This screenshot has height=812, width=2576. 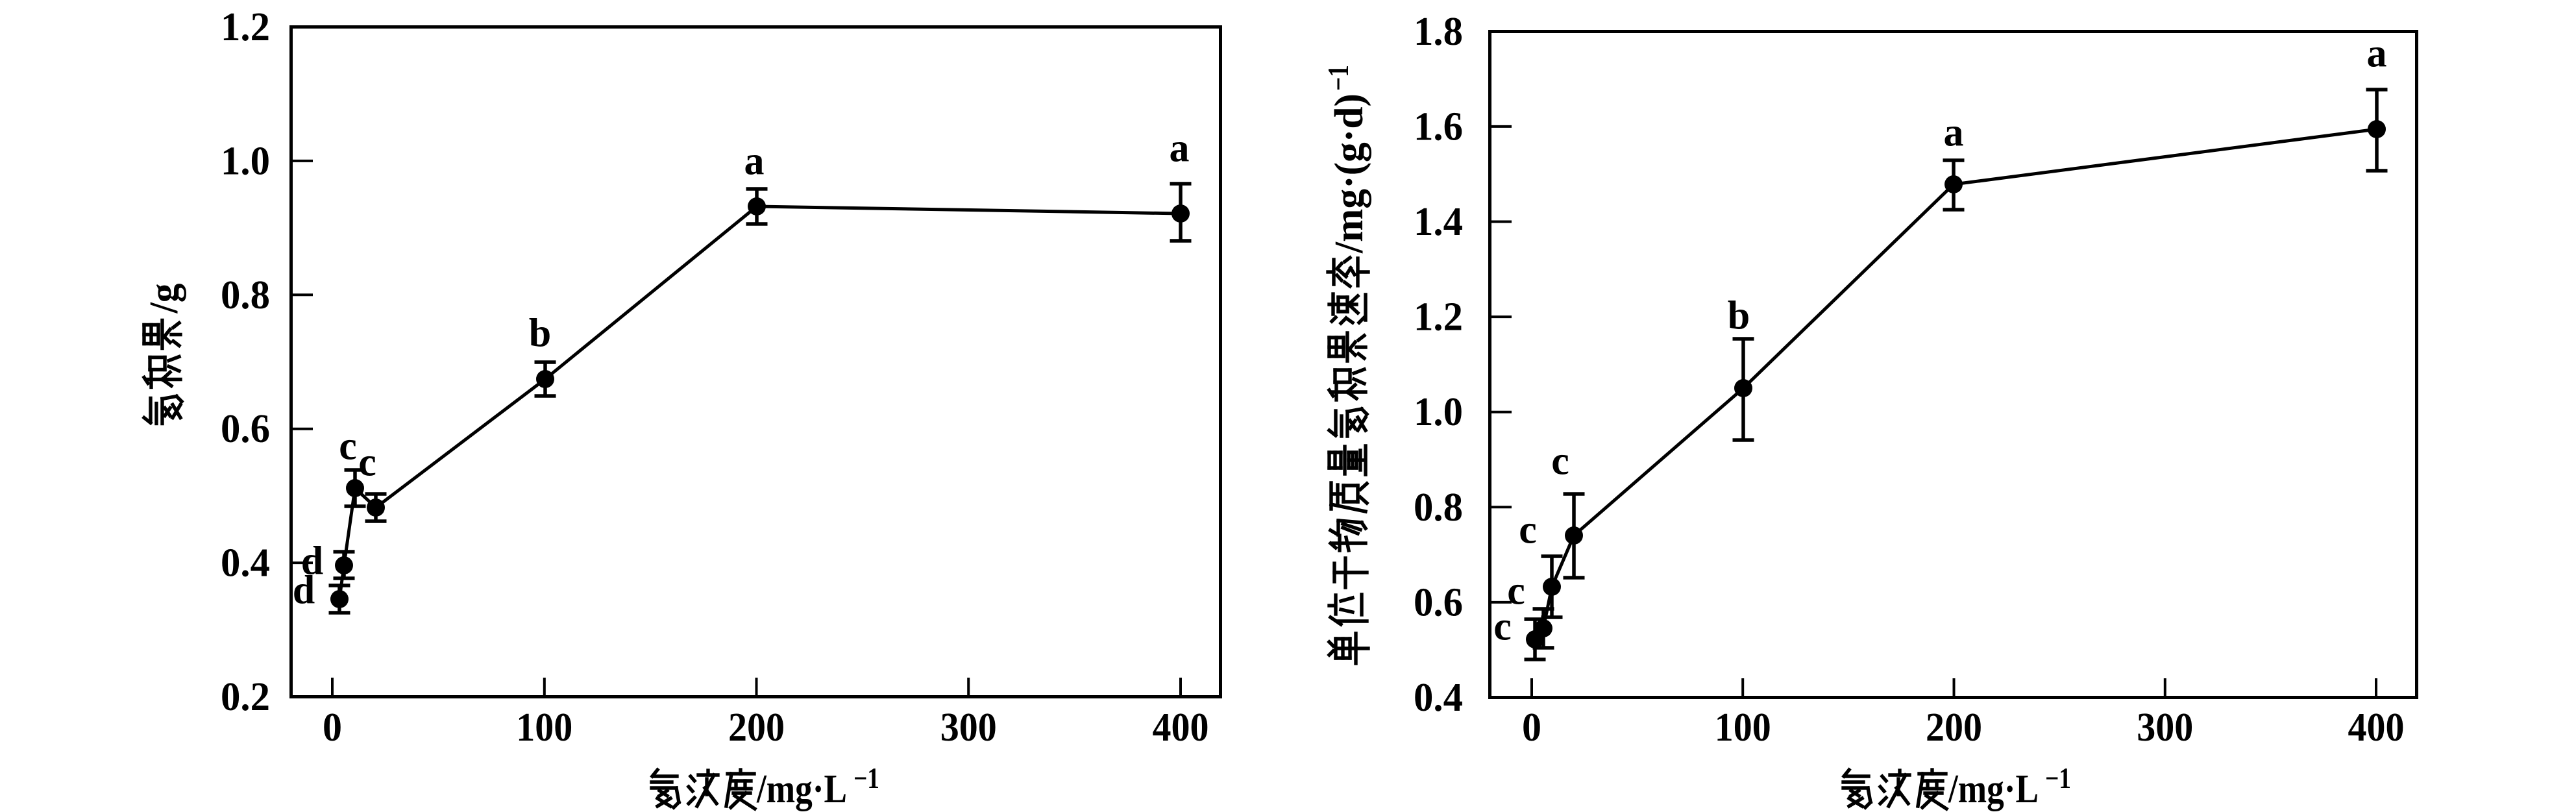 What do you see at coordinates (164, 299) in the screenshot?
I see `svg-text: /g` at bounding box center [164, 299].